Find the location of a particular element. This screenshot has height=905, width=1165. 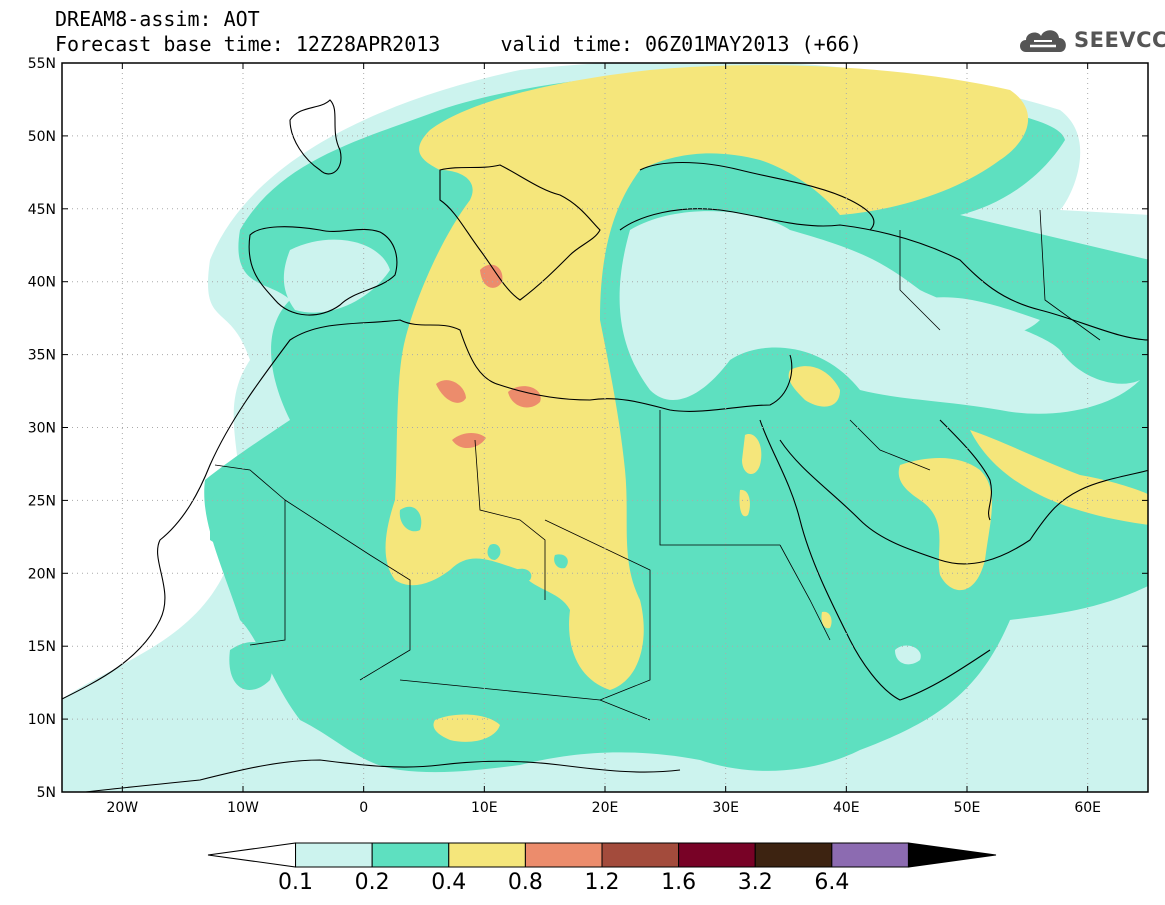

lat-tick-label: 5N is located at coordinates (46, 793).